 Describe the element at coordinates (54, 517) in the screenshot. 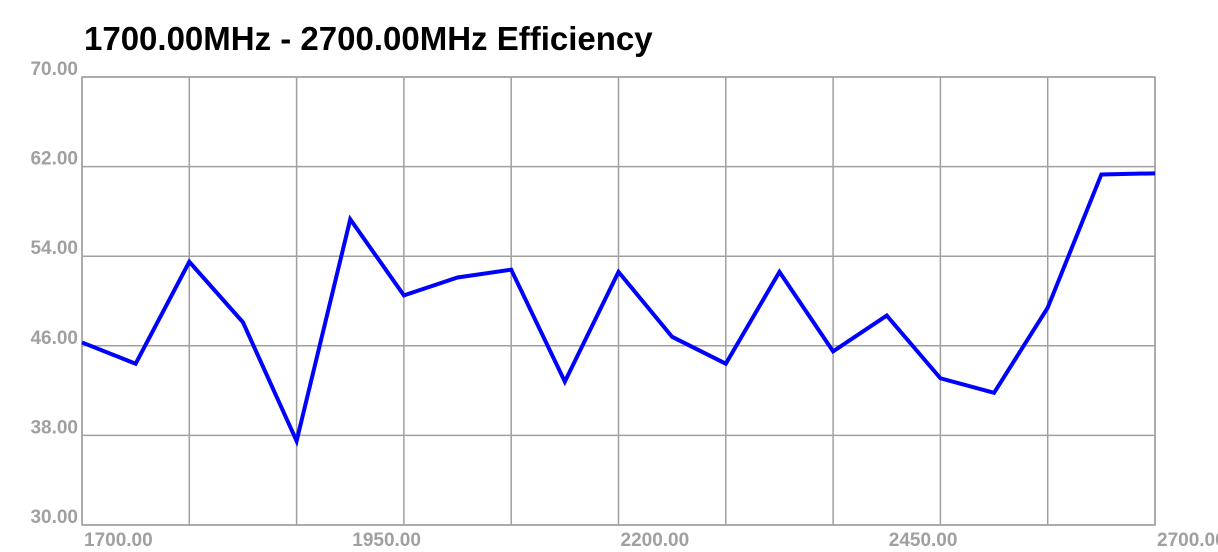

I see `y-tick-label: 30.00` at that location.